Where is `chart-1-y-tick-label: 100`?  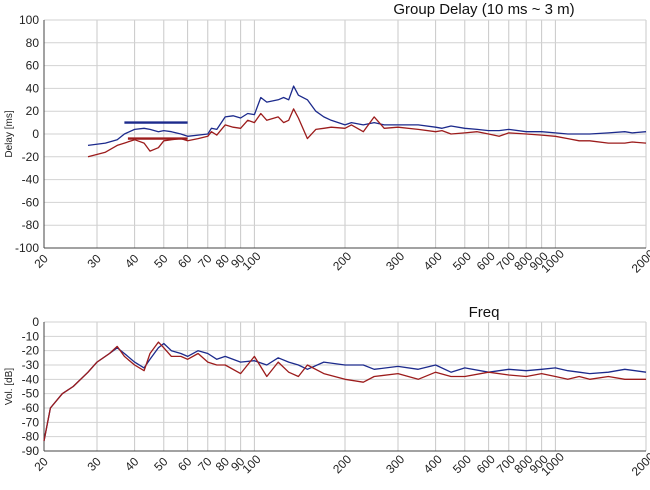 chart-1-y-tick-label: 100 is located at coordinates (29, 20).